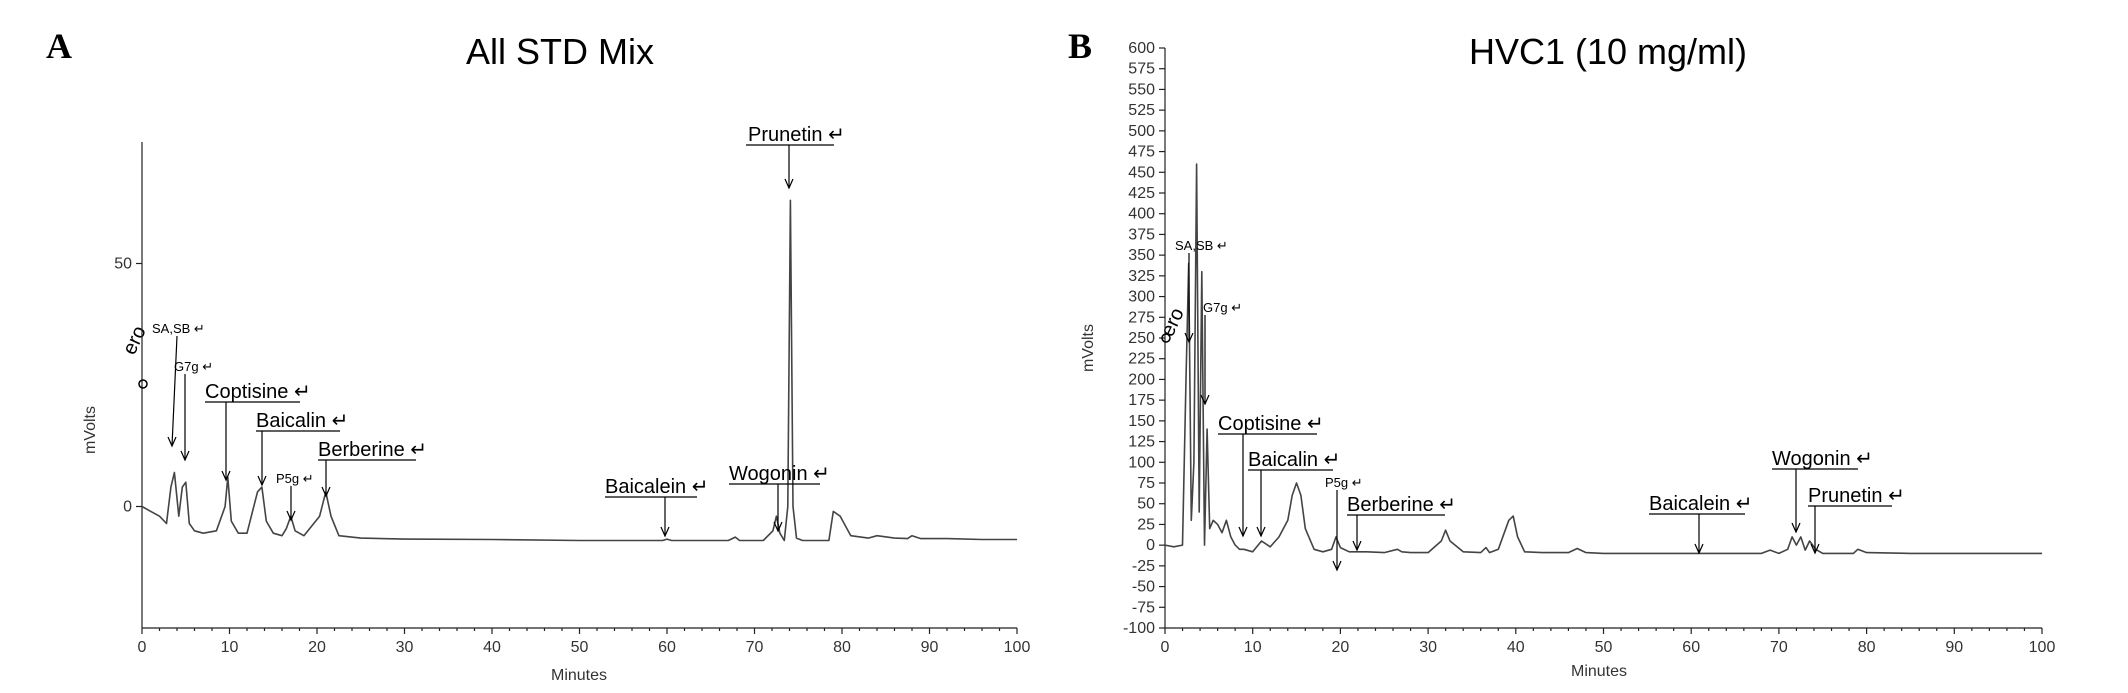 Image resolution: width=2128 pixels, height=693 pixels. What do you see at coordinates (1141, 193) in the screenshot?
I see `panel-b-y-tick-label: 425` at bounding box center [1141, 193].